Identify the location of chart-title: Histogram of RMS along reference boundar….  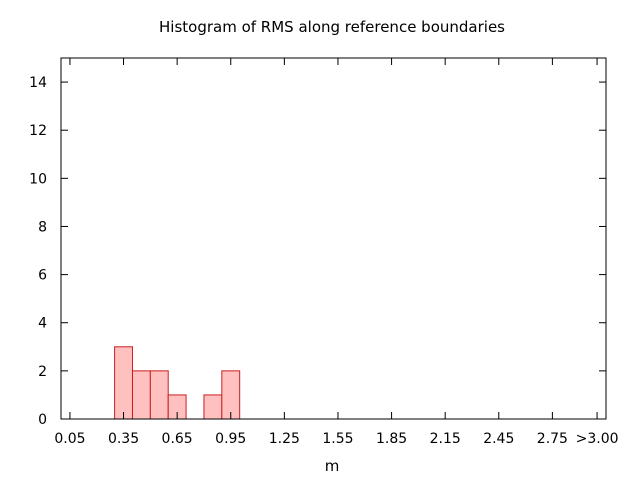
(332, 27).